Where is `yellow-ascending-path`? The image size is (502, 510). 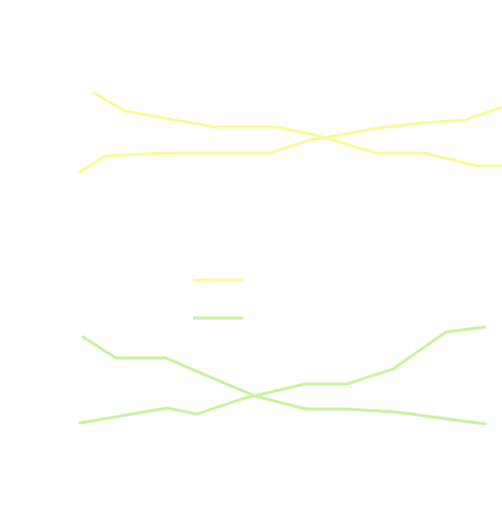
yellow-ascending-path is located at coordinates (290, 139).